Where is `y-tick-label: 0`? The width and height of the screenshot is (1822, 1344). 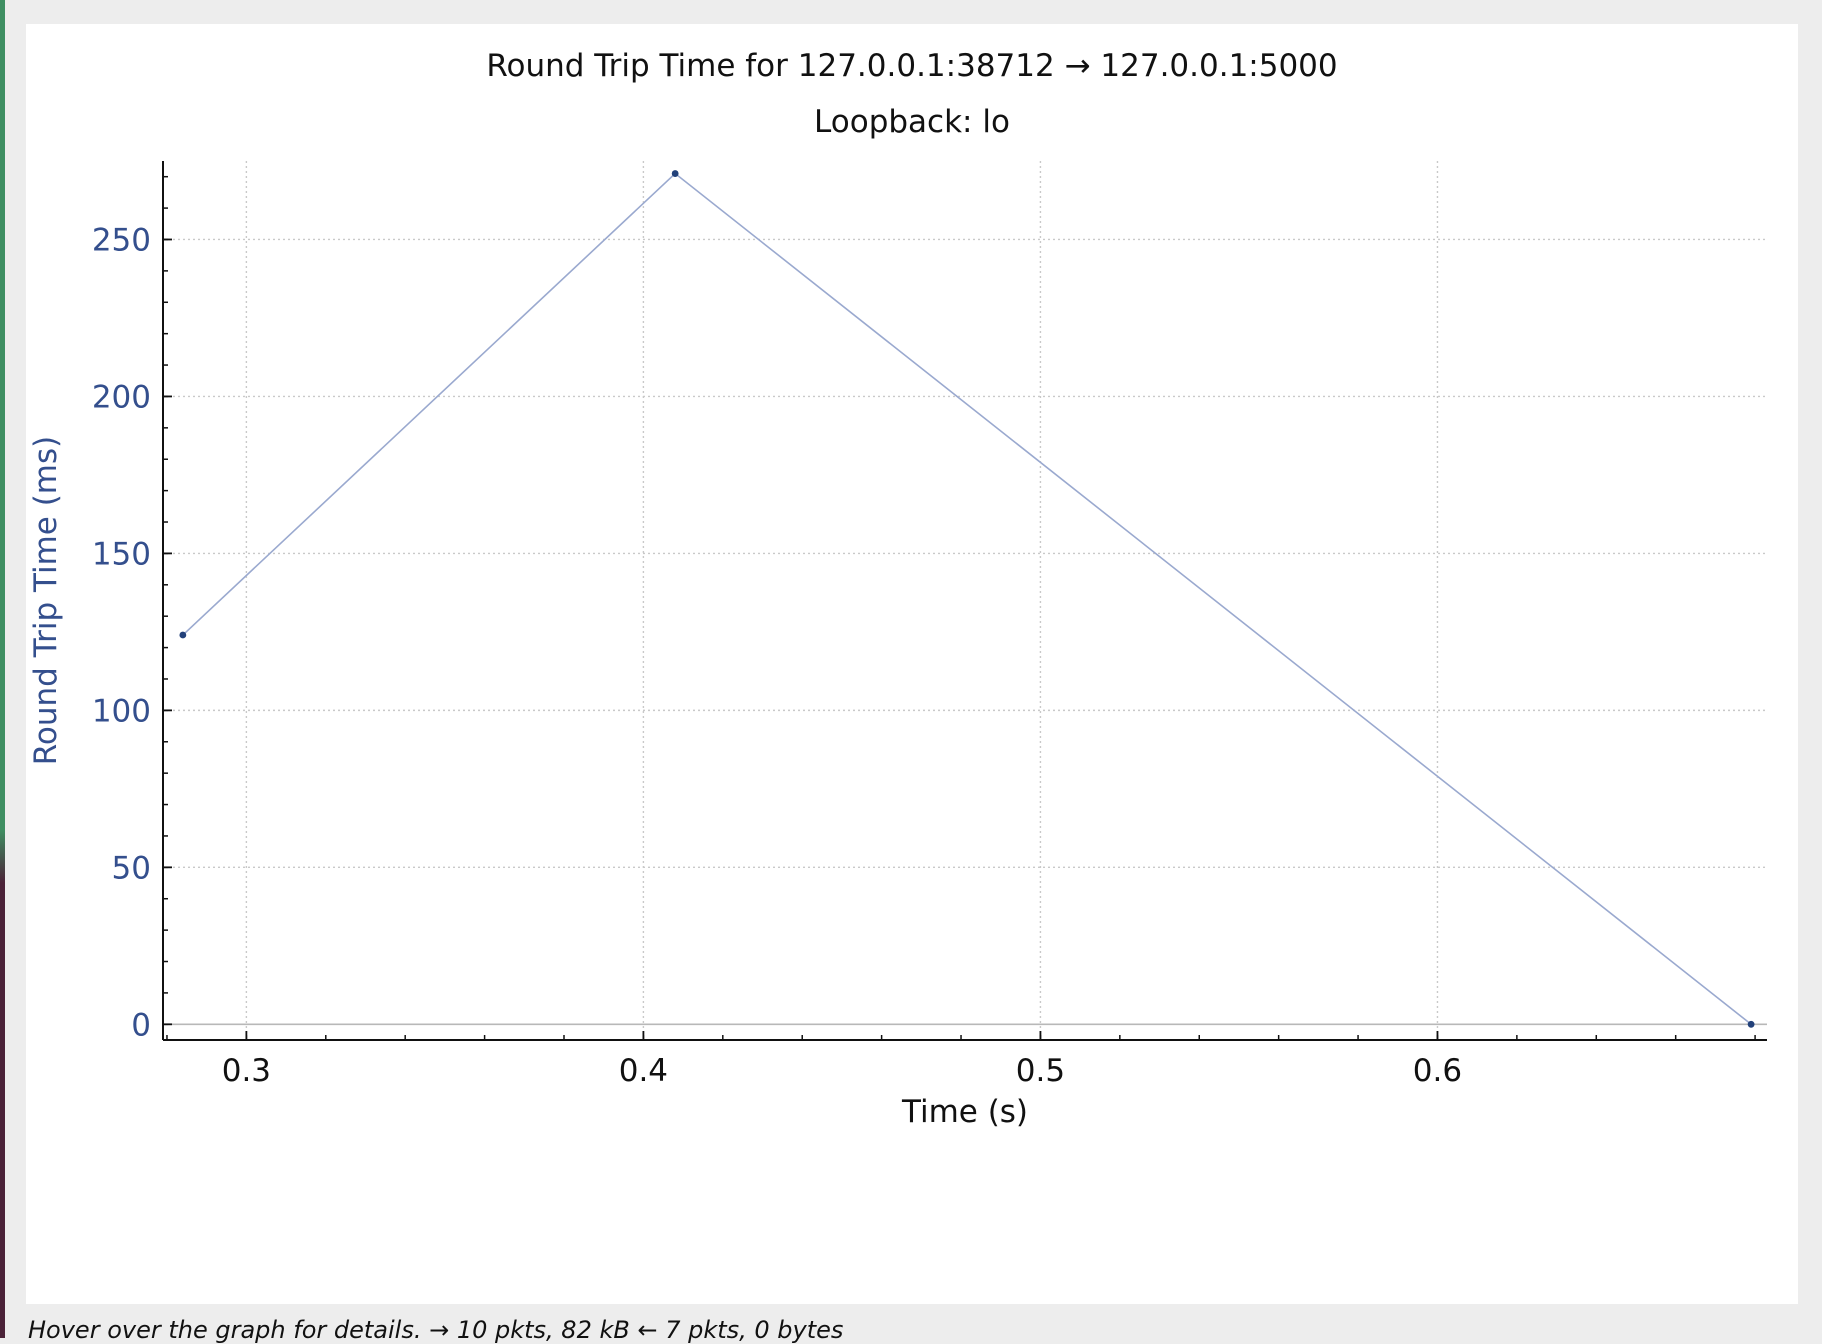
y-tick-label: 0 is located at coordinates (141, 1025).